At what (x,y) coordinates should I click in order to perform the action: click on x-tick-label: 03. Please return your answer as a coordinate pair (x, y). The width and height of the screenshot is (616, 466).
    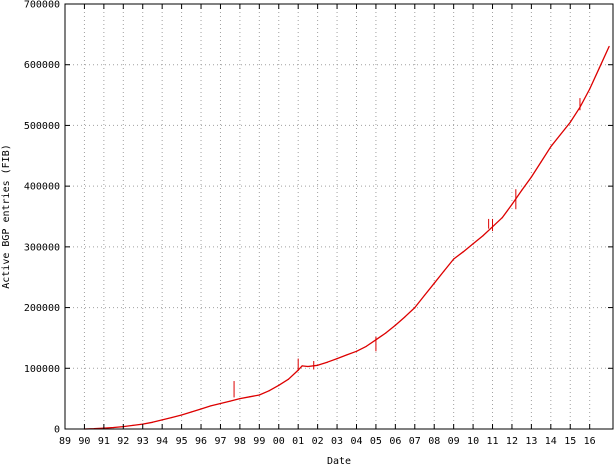
    Looking at the image, I should click on (337, 441).